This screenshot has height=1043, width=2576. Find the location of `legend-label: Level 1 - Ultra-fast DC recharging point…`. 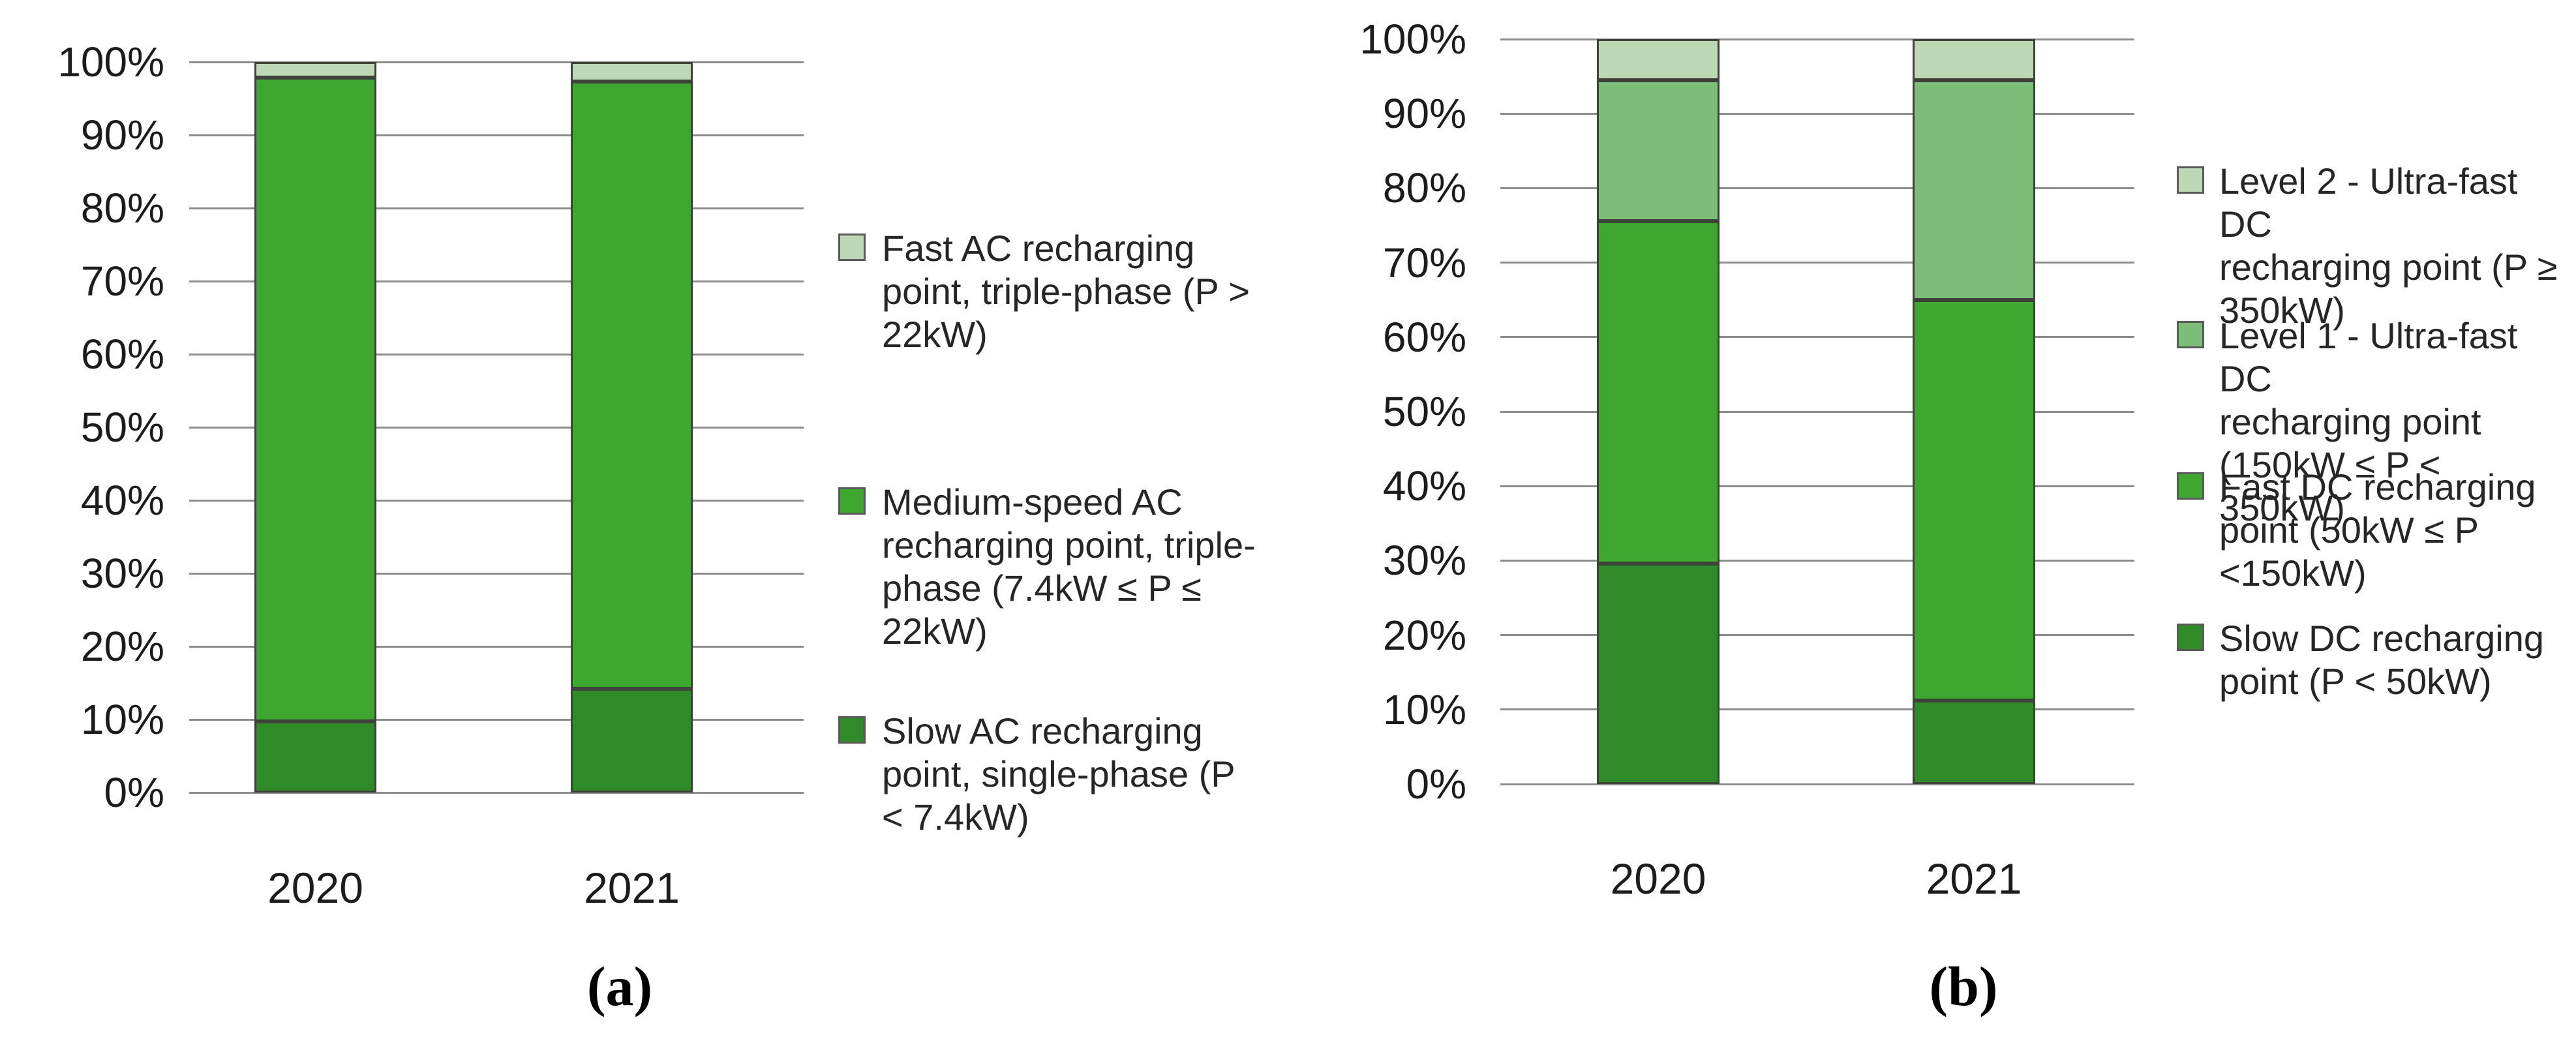

legend-label: Level 1 - Ultra-fast DC recharging point… is located at coordinates (2368, 421).